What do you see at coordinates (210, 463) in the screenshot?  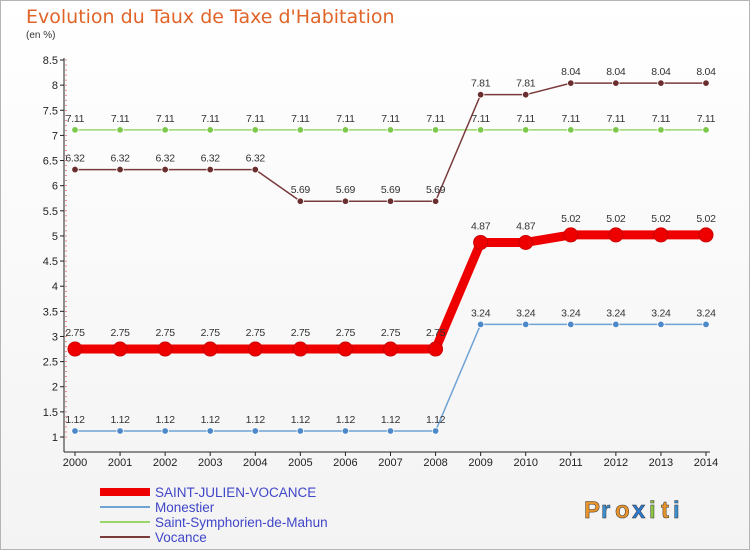 I see `x-tick-label: 2003` at bounding box center [210, 463].